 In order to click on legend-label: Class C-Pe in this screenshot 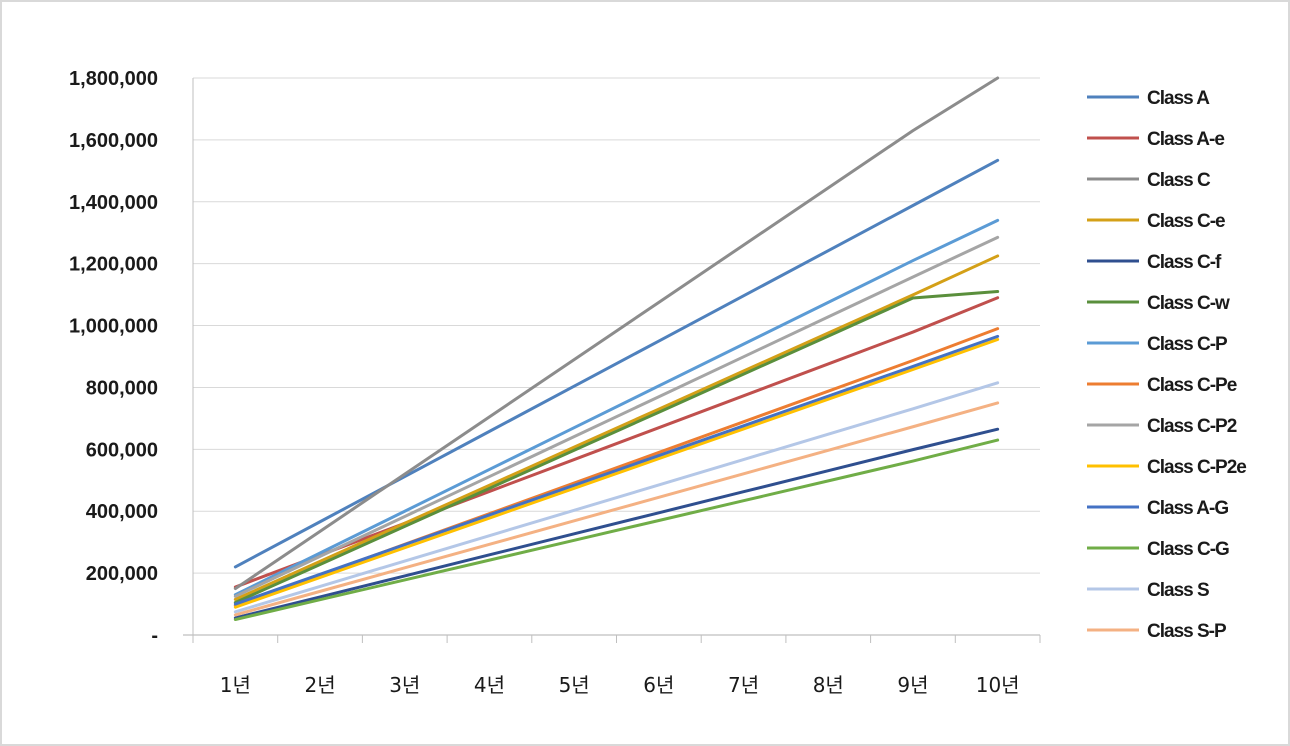, I will do `click(1192, 385)`.